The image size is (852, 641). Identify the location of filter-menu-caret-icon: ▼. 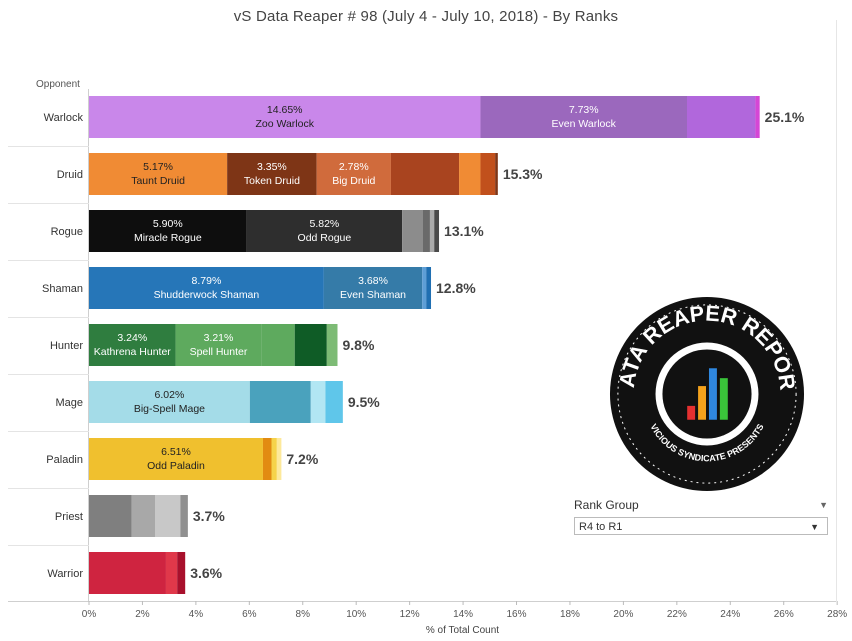
(823, 505).